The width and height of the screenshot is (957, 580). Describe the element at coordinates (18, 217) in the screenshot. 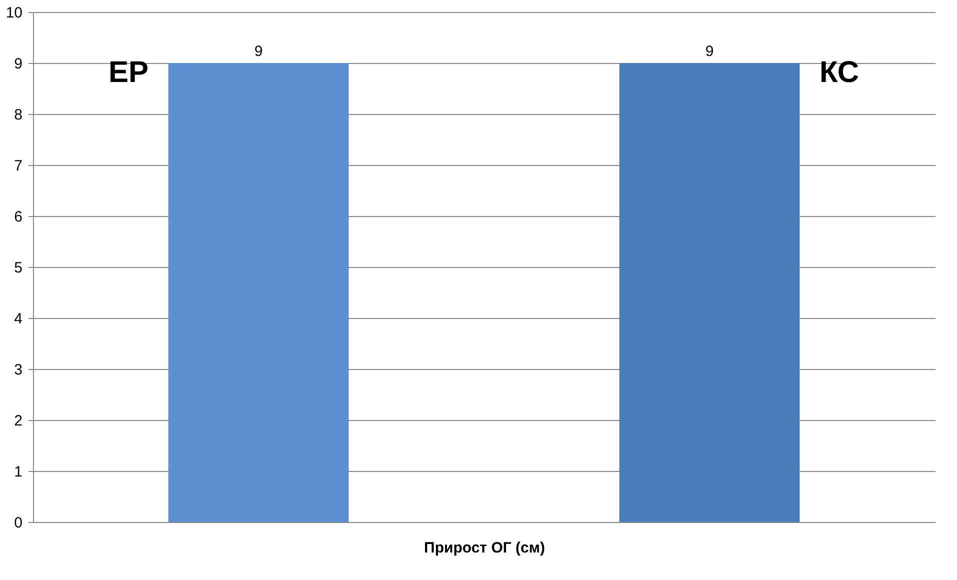

I see `y-tick-label: 6` at that location.